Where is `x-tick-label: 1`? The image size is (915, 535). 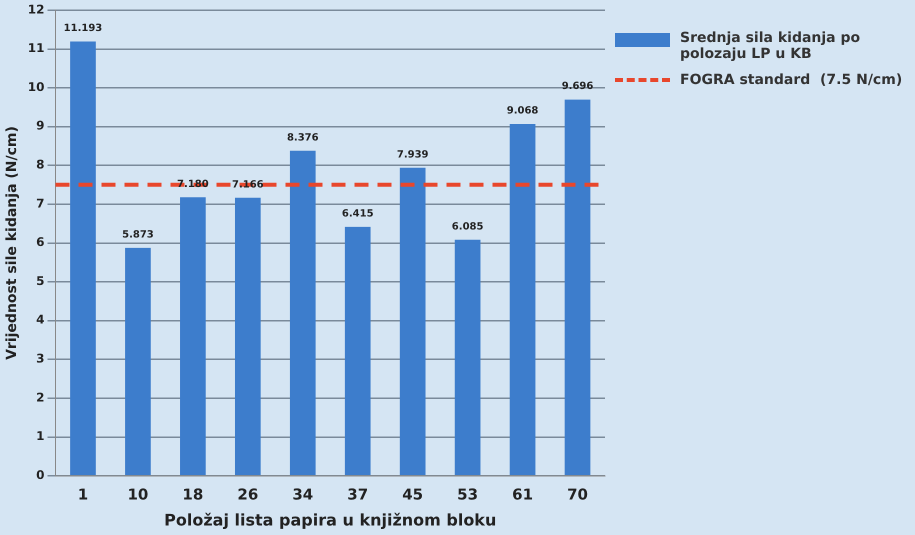 x-tick-label: 1 is located at coordinates (83, 495).